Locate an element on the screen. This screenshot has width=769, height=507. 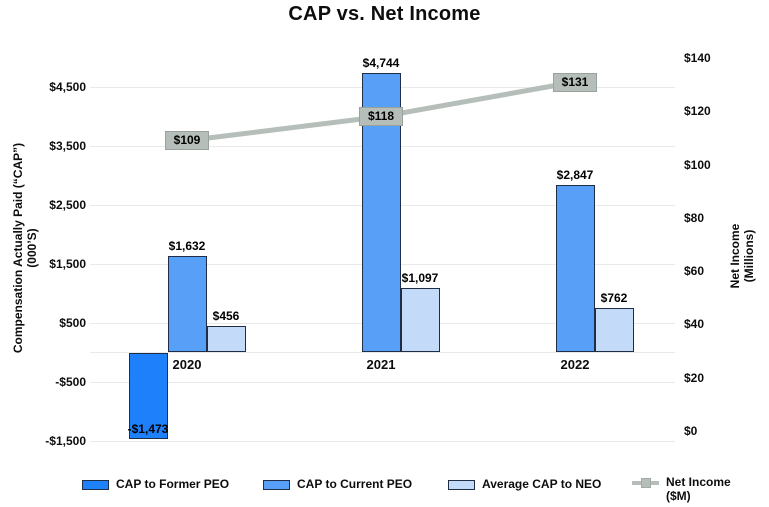
bar-cap-to-current-peo-2020 is located at coordinates (187, 304).